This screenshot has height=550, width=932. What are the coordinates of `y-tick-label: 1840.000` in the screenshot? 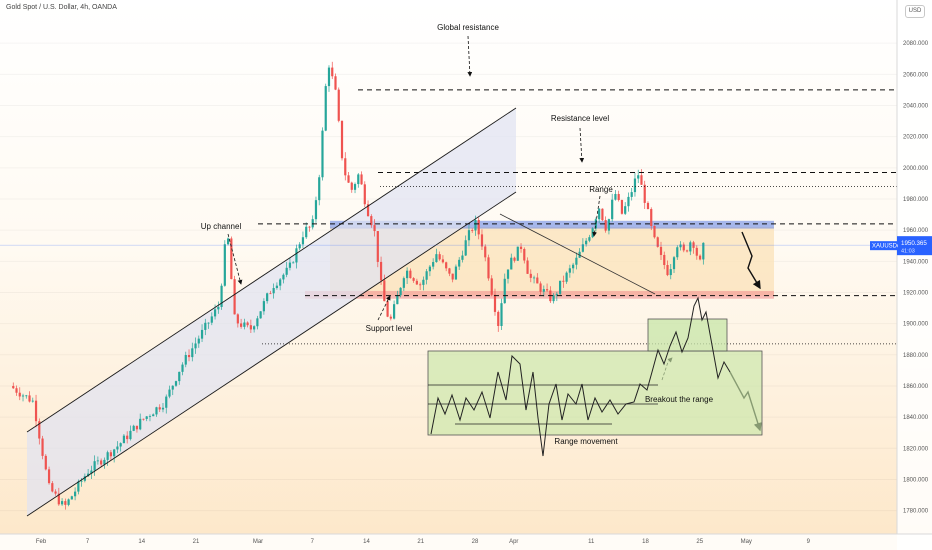 It's located at (916, 418).